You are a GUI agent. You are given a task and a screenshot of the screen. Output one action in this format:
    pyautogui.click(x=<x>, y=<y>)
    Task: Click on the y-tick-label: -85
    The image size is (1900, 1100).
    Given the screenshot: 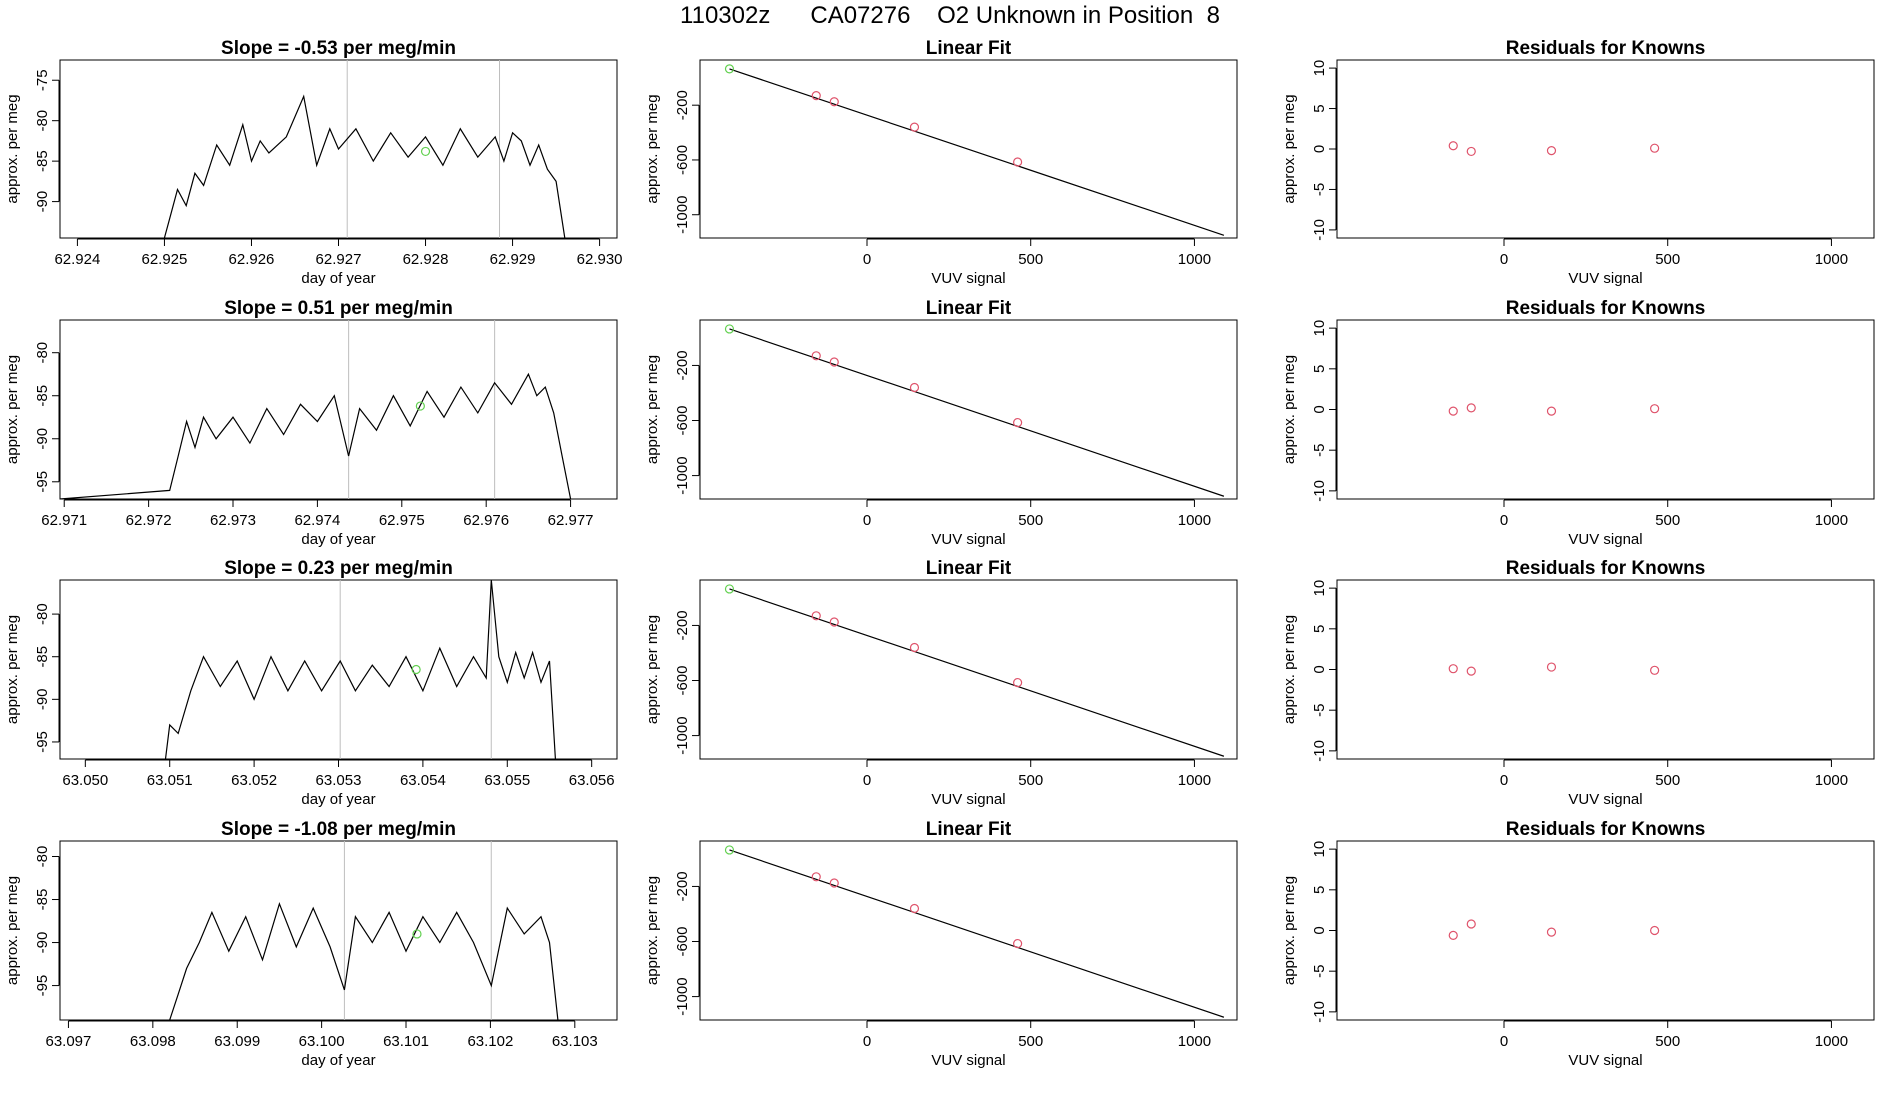 What is the action you would take?
    pyautogui.click(x=42, y=657)
    